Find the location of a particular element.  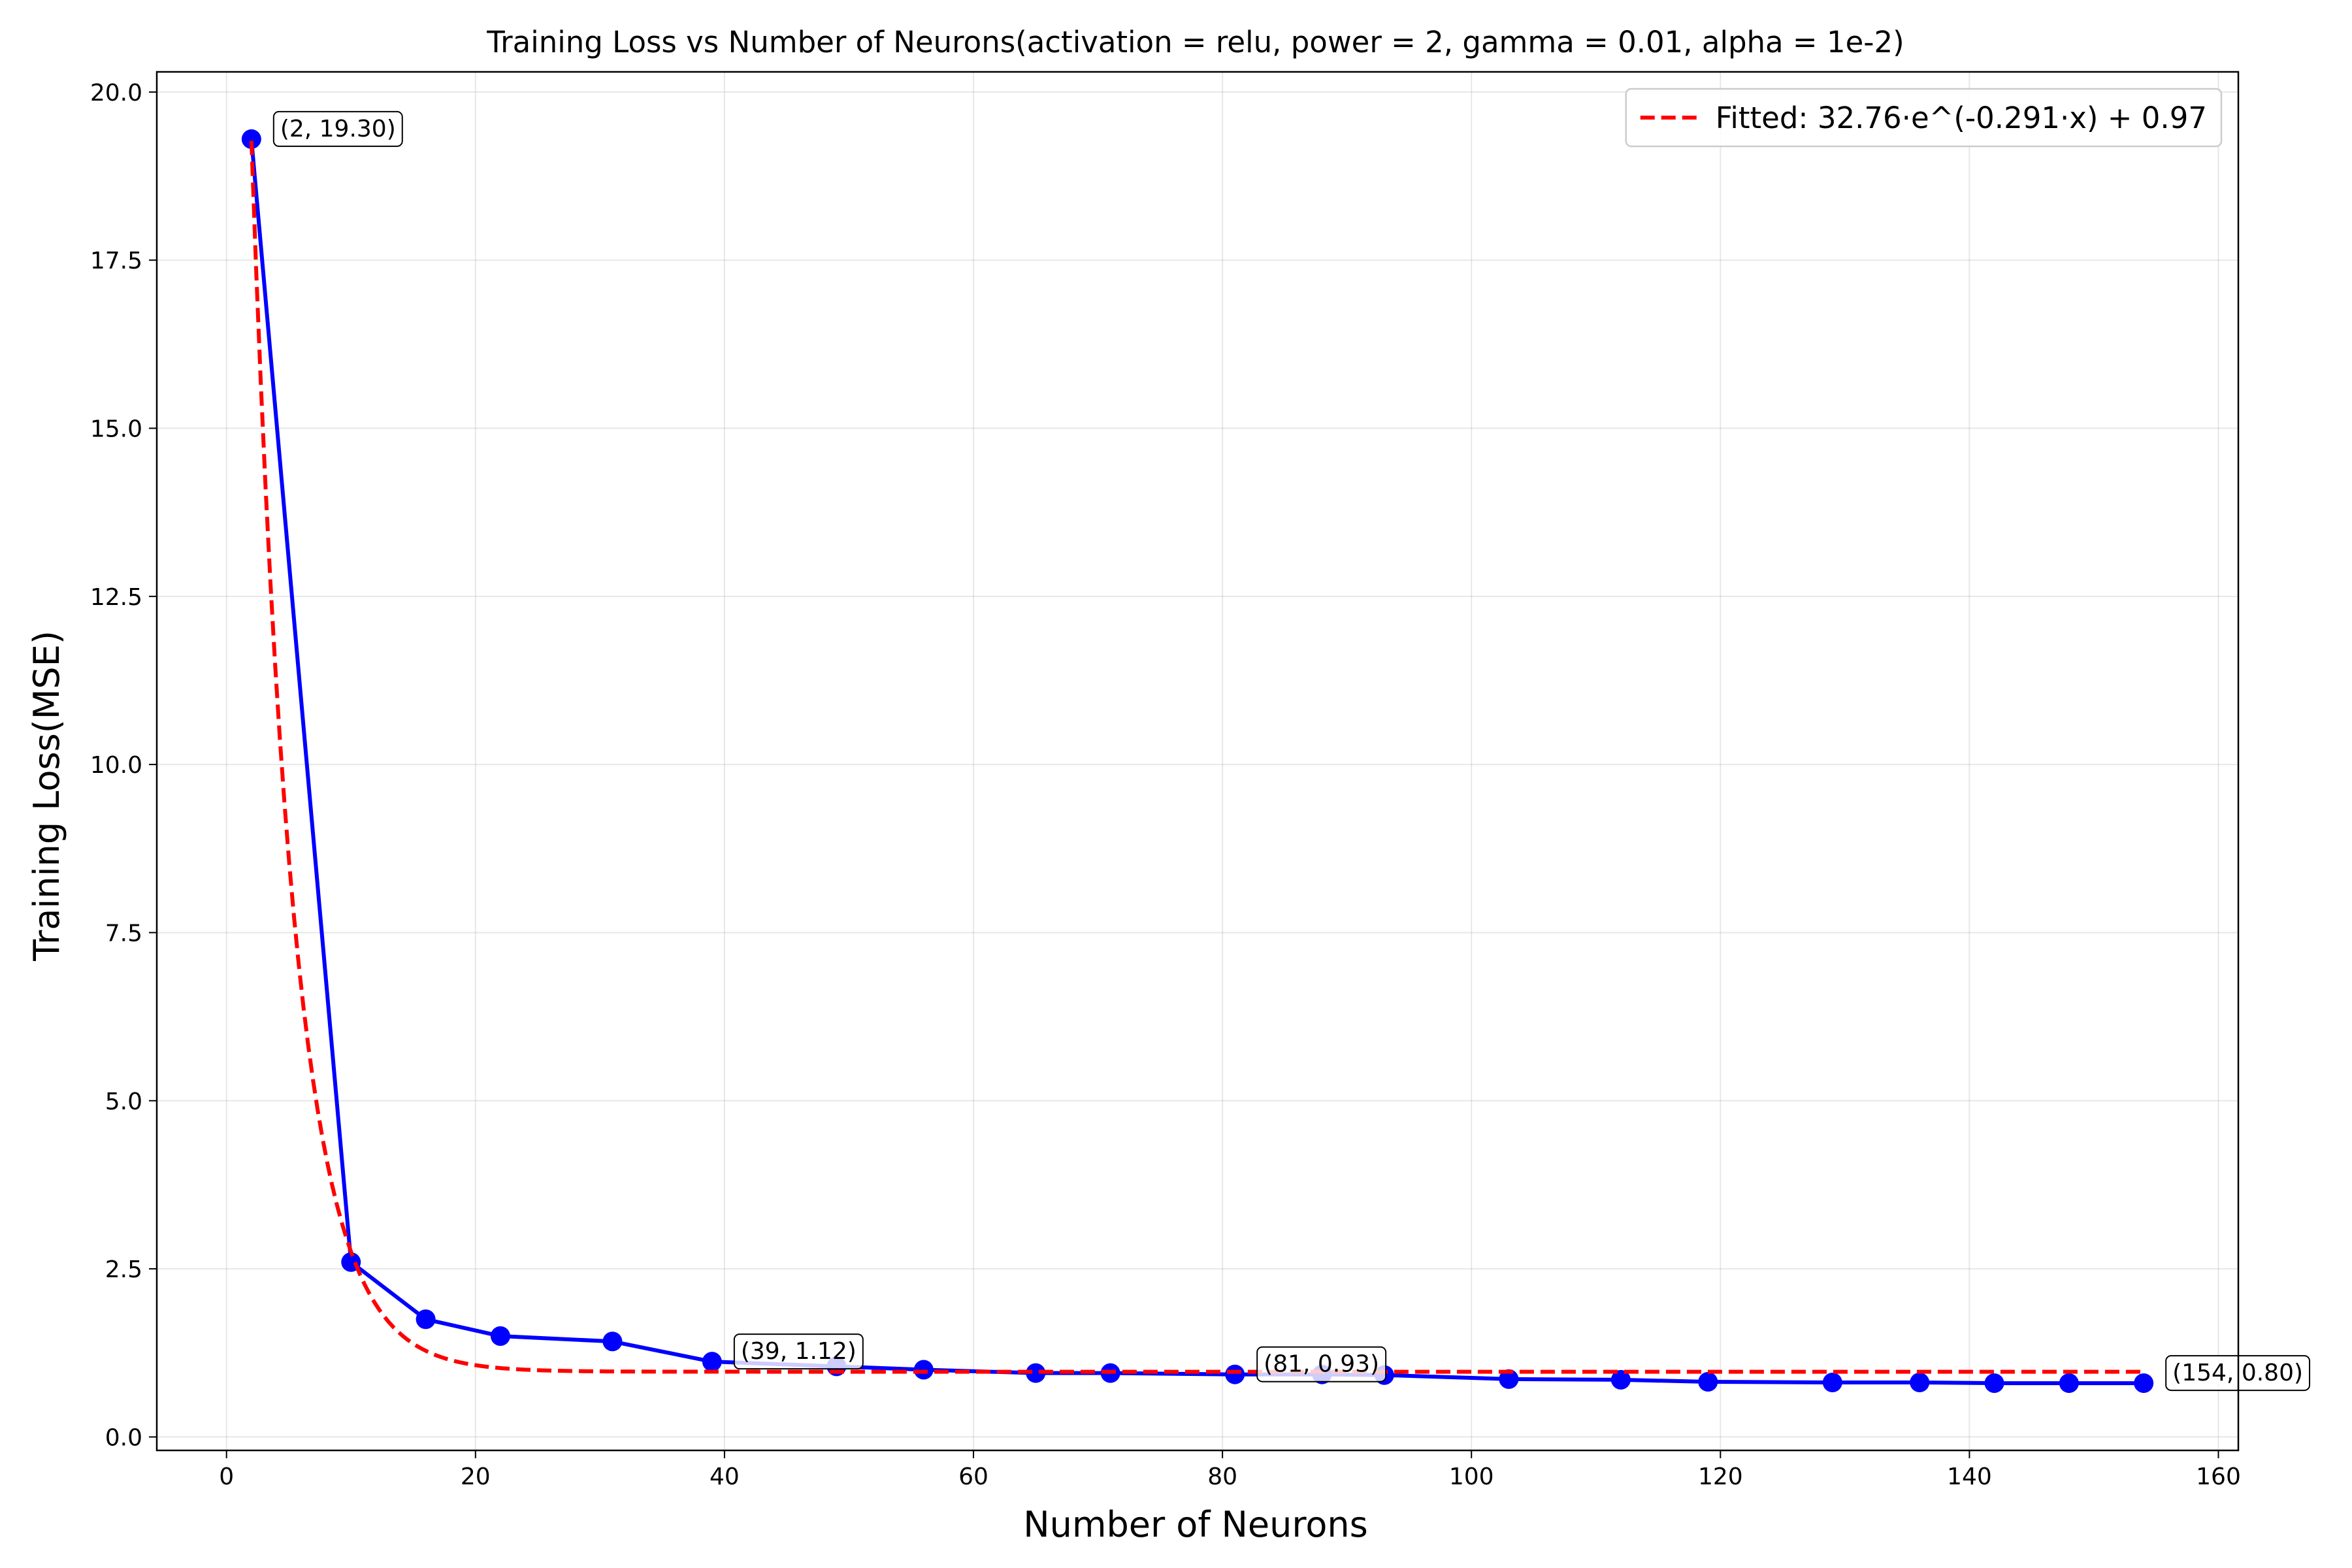

x-tick-label: 20 is located at coordinates (476, 1476).